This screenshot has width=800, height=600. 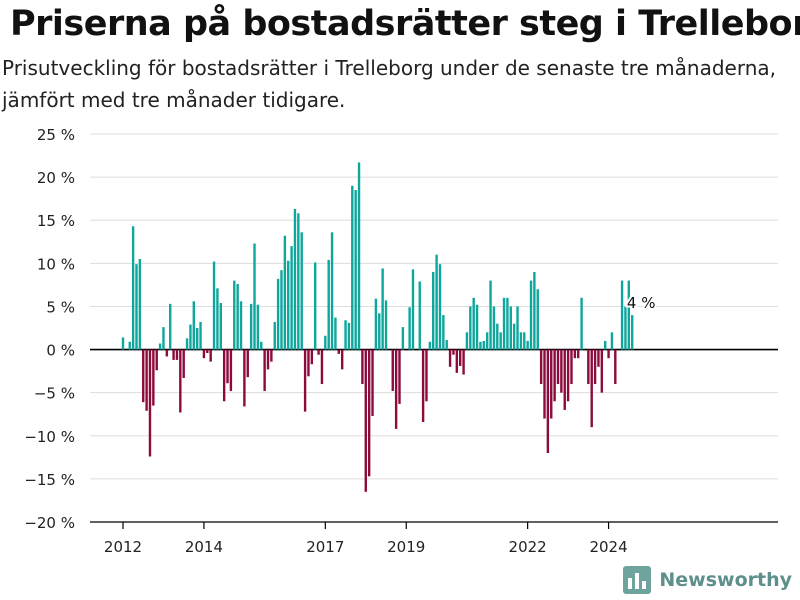 I want to click on annotations: 4 %, so click(x=641, y=303).